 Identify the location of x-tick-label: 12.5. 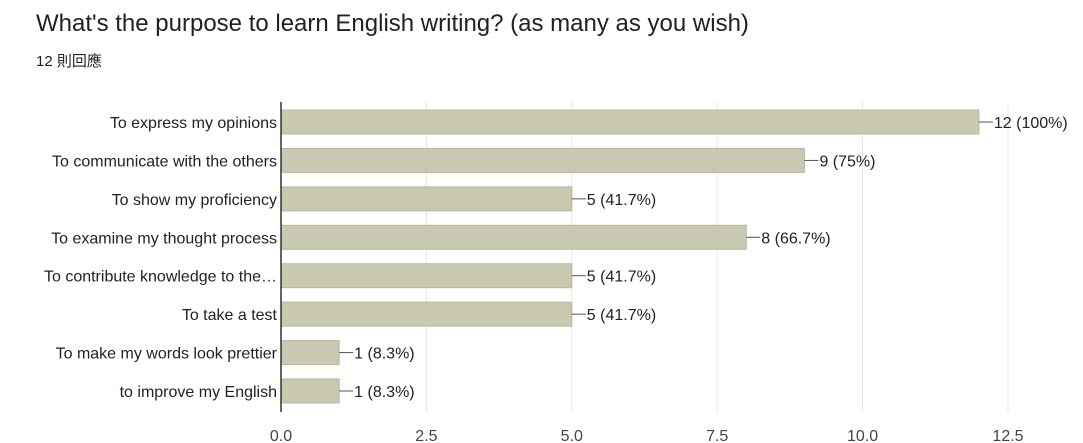
(1007, 435).